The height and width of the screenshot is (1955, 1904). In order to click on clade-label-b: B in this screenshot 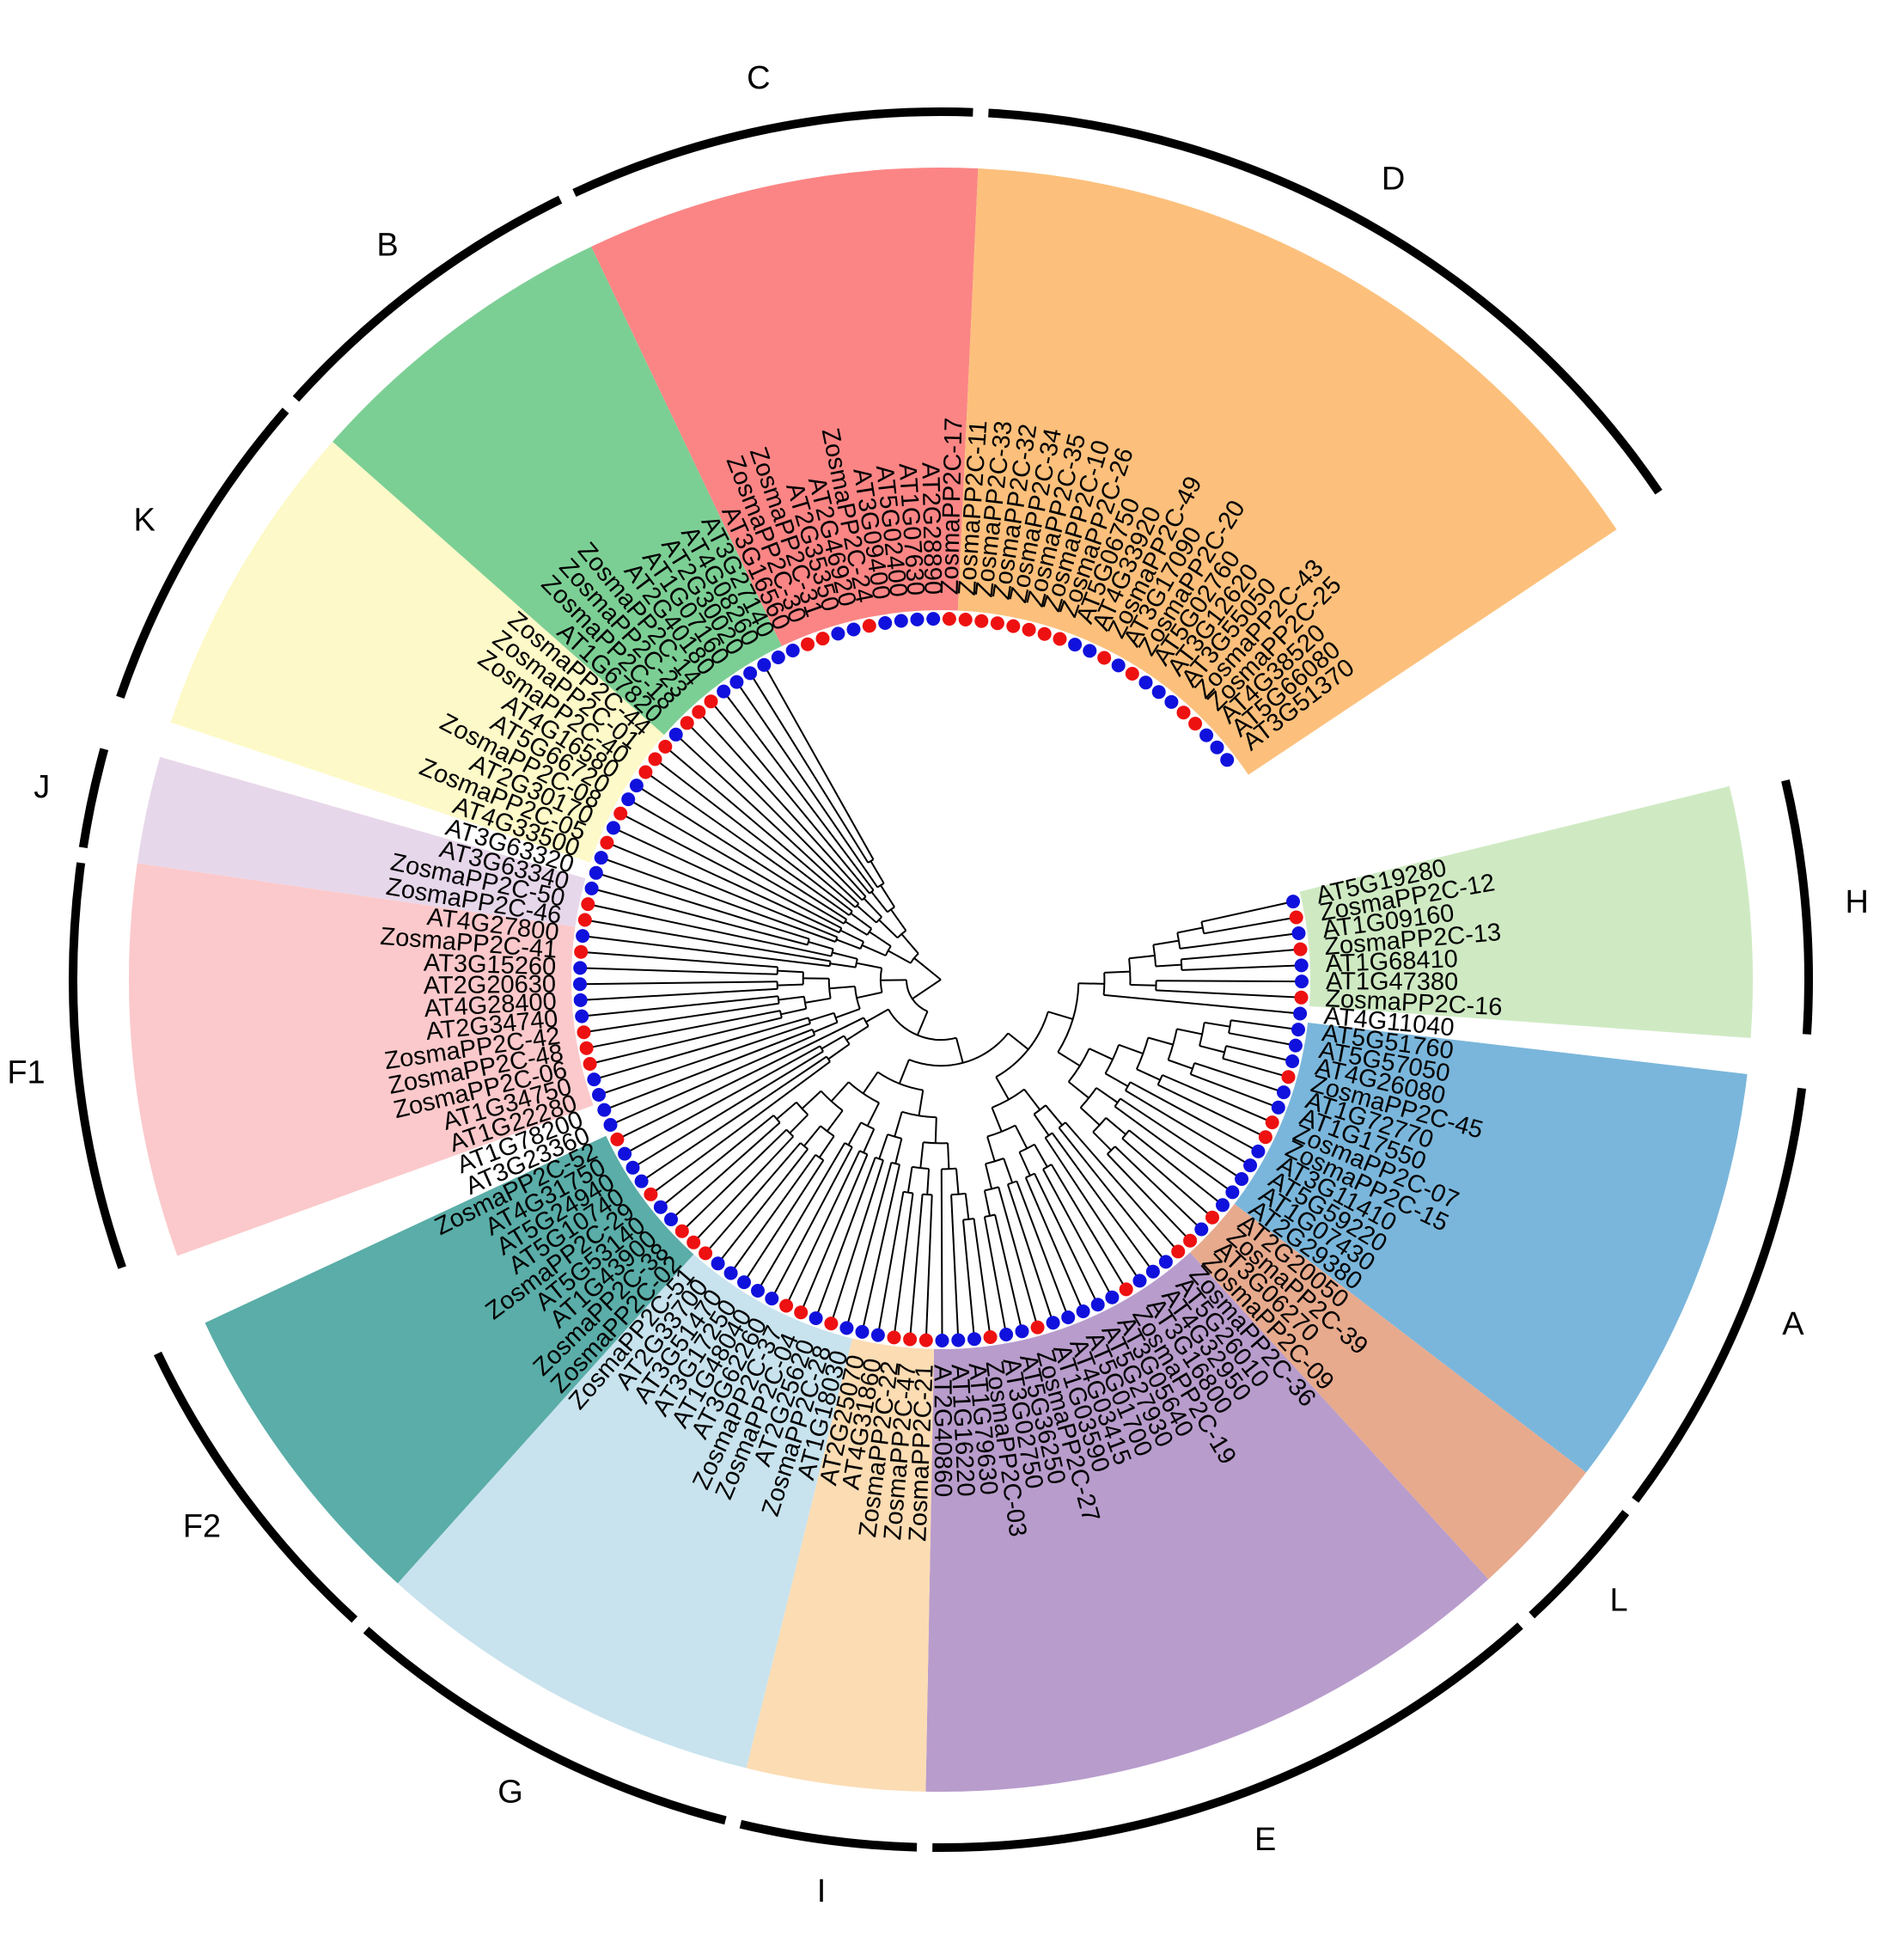, I will do `click(387, 246)`.